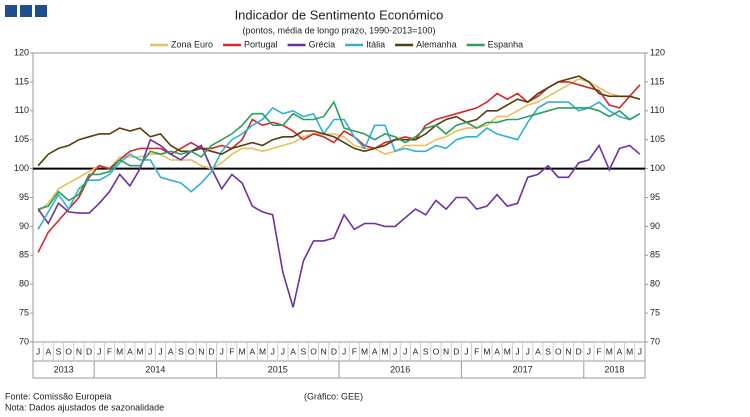  What do you see at coordinates (655, 284) in the screenshot?
I see `y2-tick-label: 80` at bounding box center [655, 284].